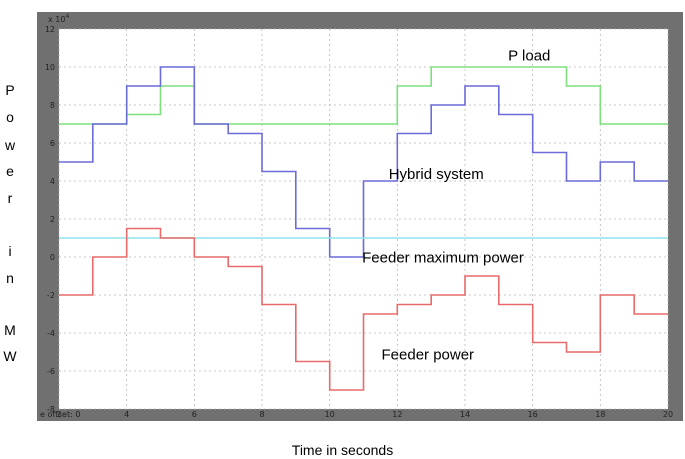 The height and width of the screenshot is (459, 685). I want to click on y-tick-label: -6, so click(51, 371).